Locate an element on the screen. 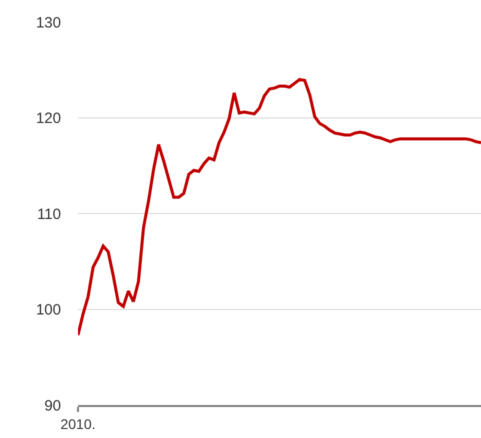  y-tick-label: 100 is located at coordinates (48, 310).